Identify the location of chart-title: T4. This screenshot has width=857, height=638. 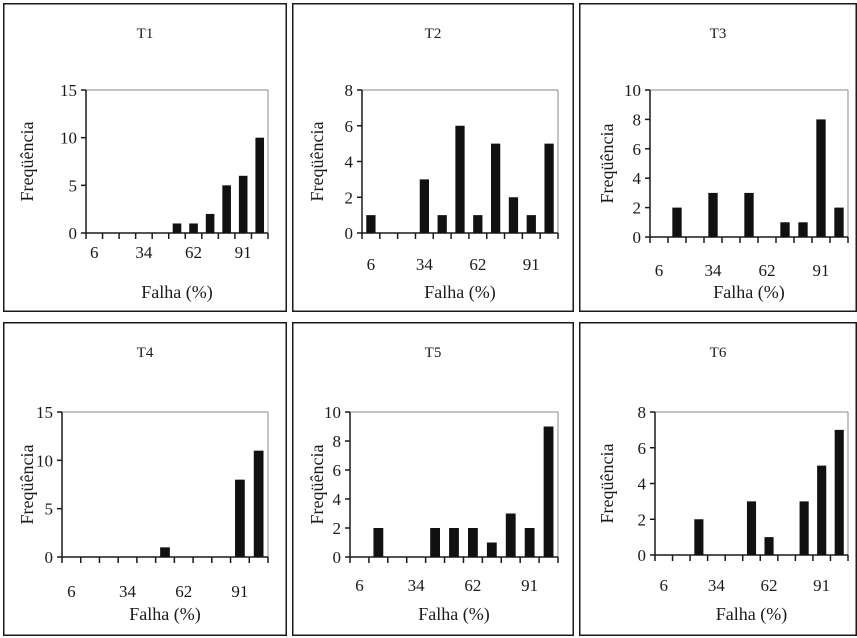
(145, 353).